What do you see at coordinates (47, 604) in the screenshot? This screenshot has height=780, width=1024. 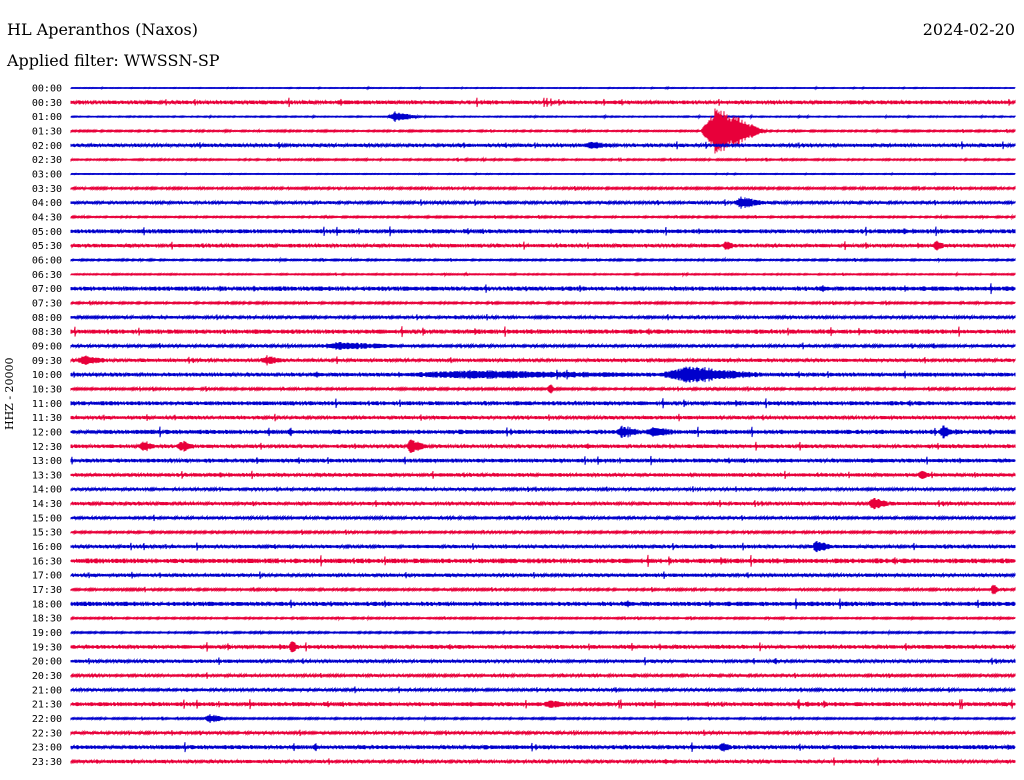 I see `trace-time-label: 18:00` at bounding box center [47, 604].